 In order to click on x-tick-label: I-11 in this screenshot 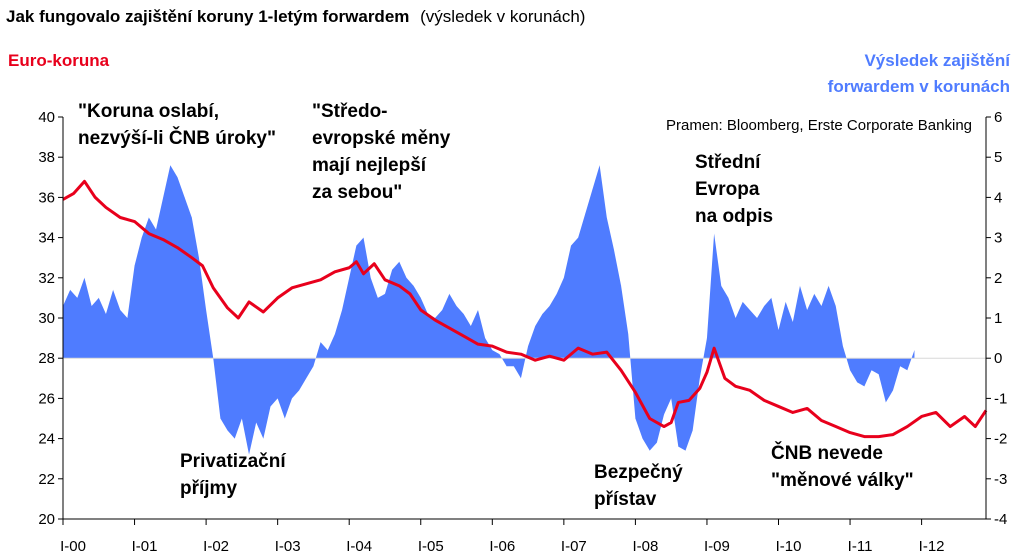, I will do `click(860, 546)`.